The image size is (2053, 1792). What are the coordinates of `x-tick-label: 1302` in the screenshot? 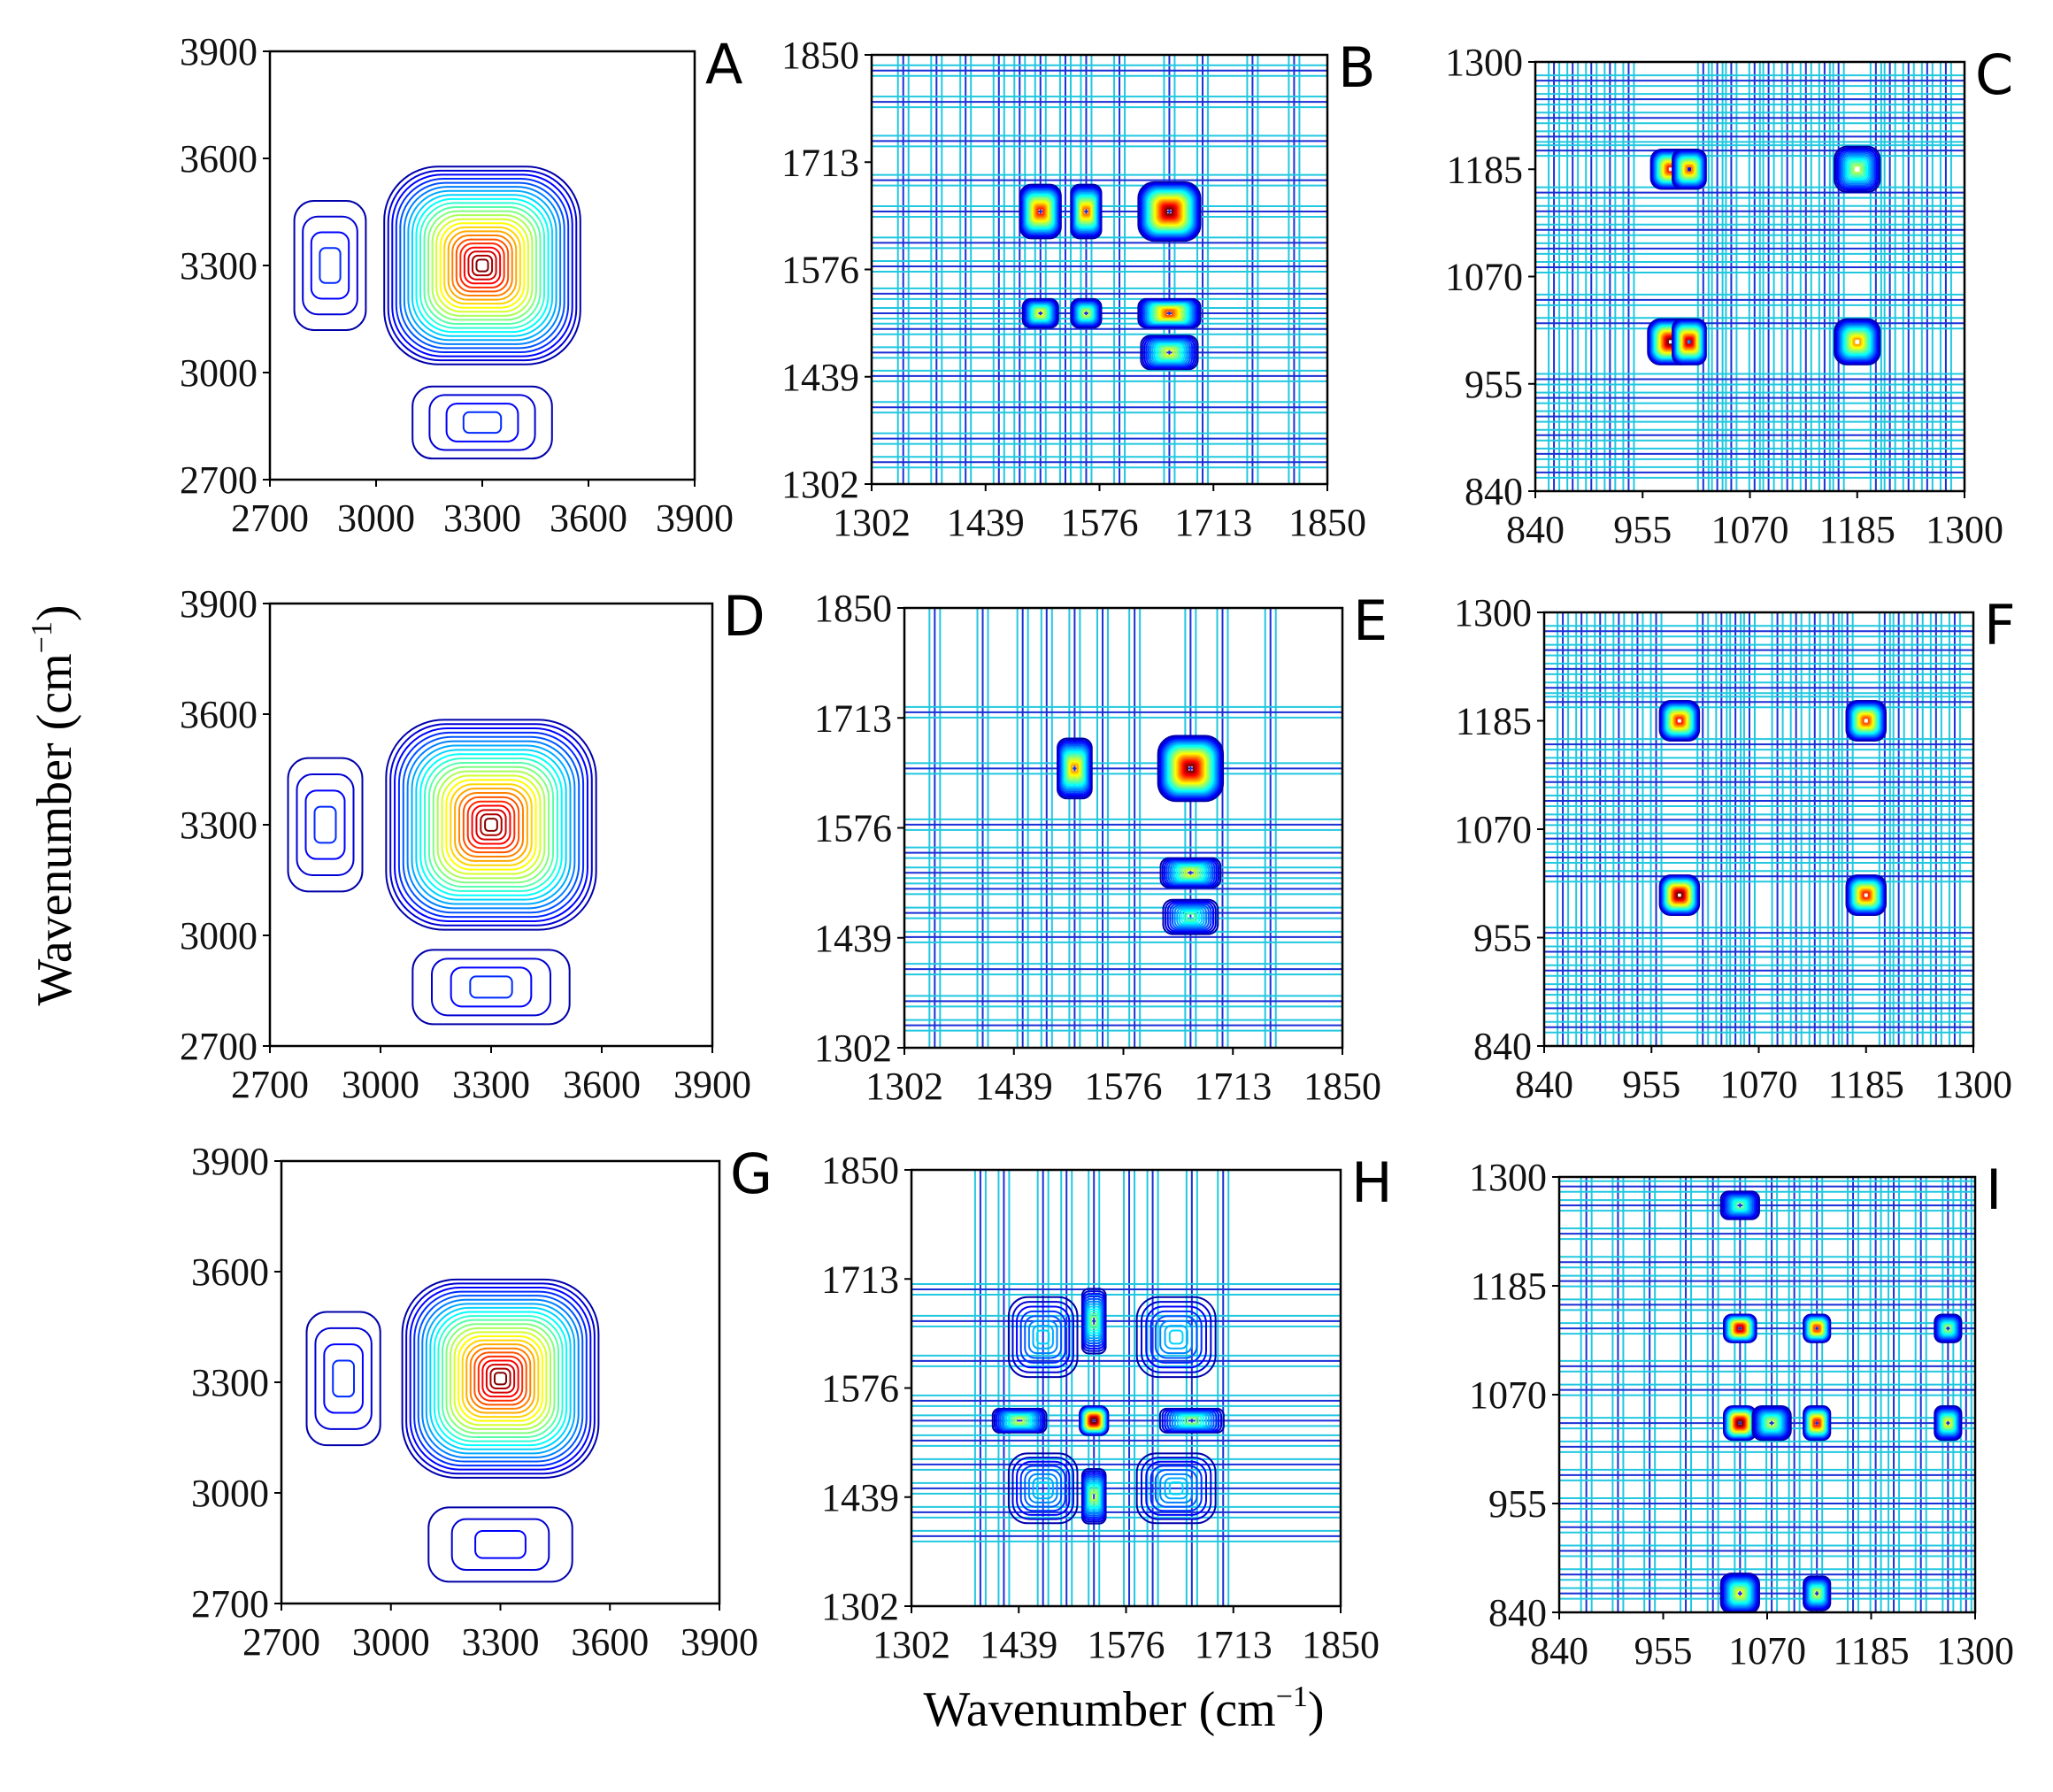 It's located at (912, 1644).